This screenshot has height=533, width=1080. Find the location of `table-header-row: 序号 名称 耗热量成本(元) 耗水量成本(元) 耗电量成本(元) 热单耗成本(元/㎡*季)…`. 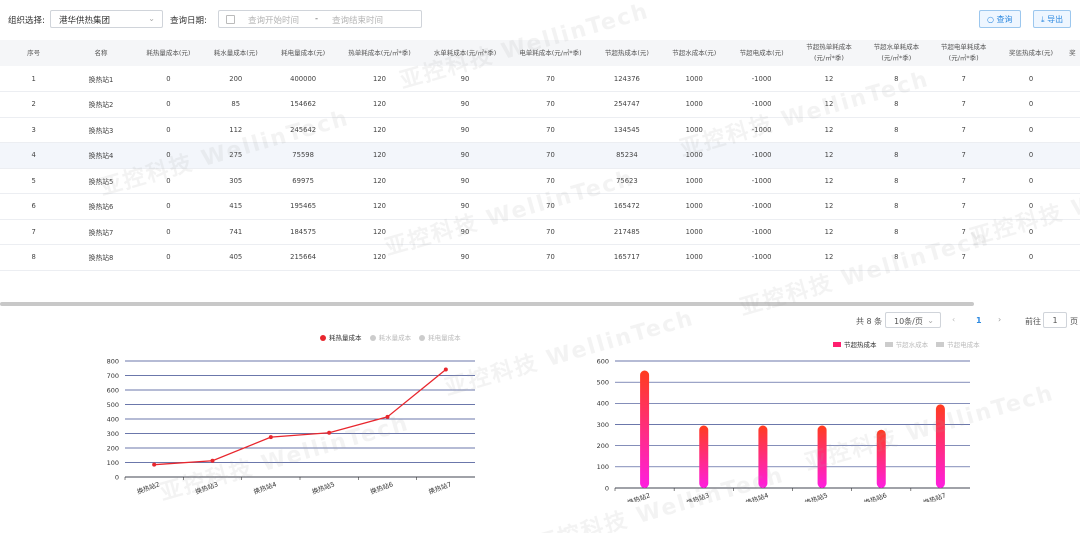

table-header-row: 序号 名称 耗热量成本(元) 耗水量成本(元) 耗电量成本(元) 热单耗成本(元/㎡*季)… is located at coordinates (540, 53).